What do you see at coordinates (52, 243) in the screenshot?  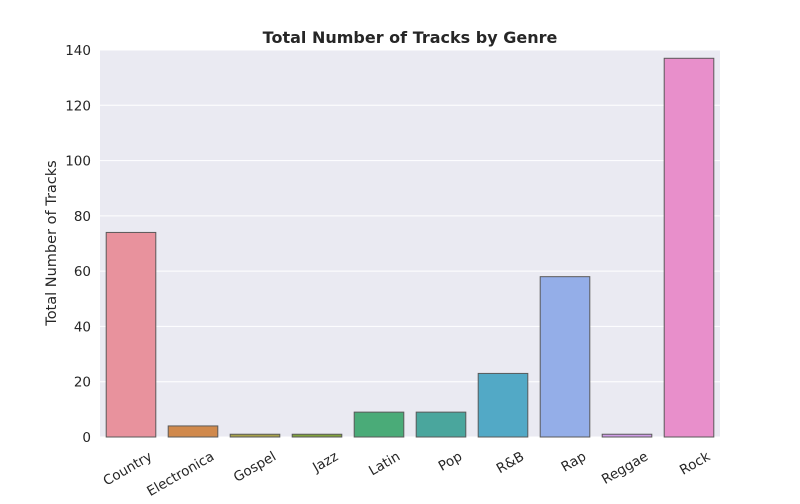 I see `y-axis-label: Total Number of Tracks` at bounding box center [52, 243].